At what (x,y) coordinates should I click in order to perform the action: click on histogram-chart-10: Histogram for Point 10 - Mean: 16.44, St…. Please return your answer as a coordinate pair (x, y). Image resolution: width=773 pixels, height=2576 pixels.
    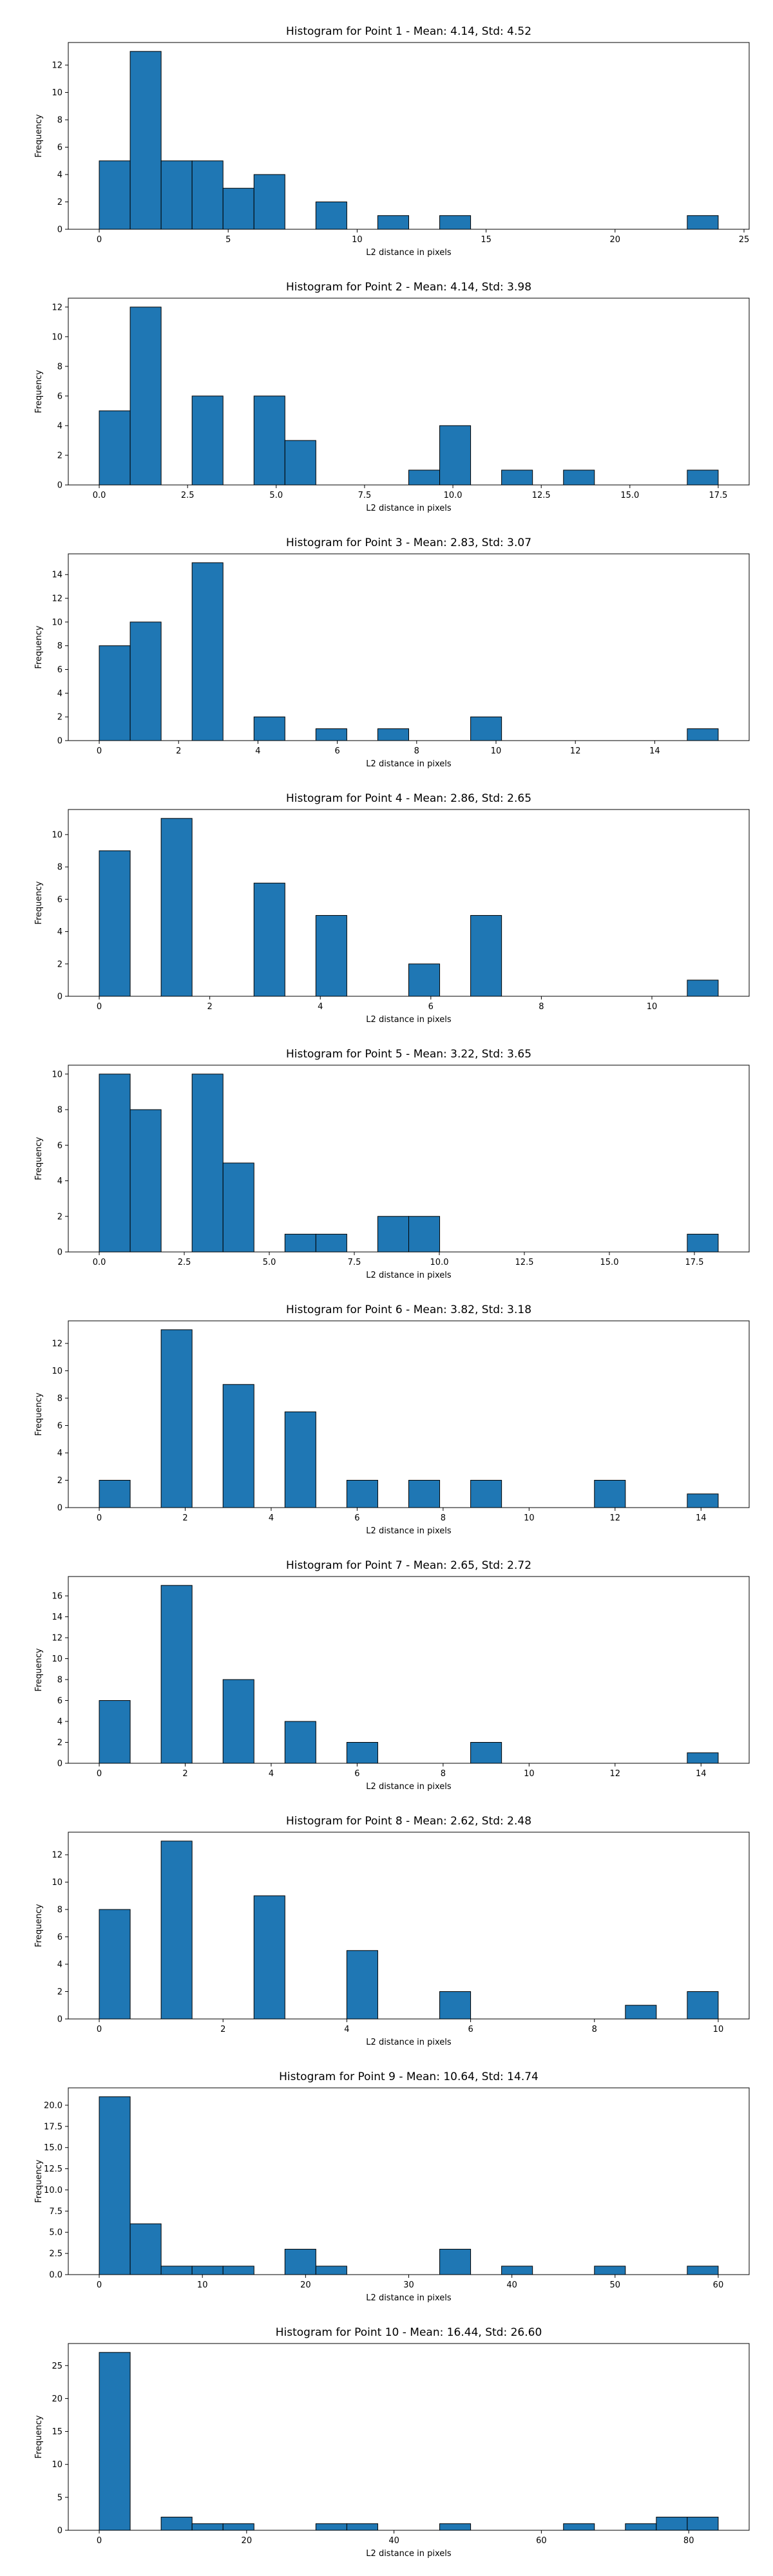
    Looking at the image, I should click on (392, 2442).